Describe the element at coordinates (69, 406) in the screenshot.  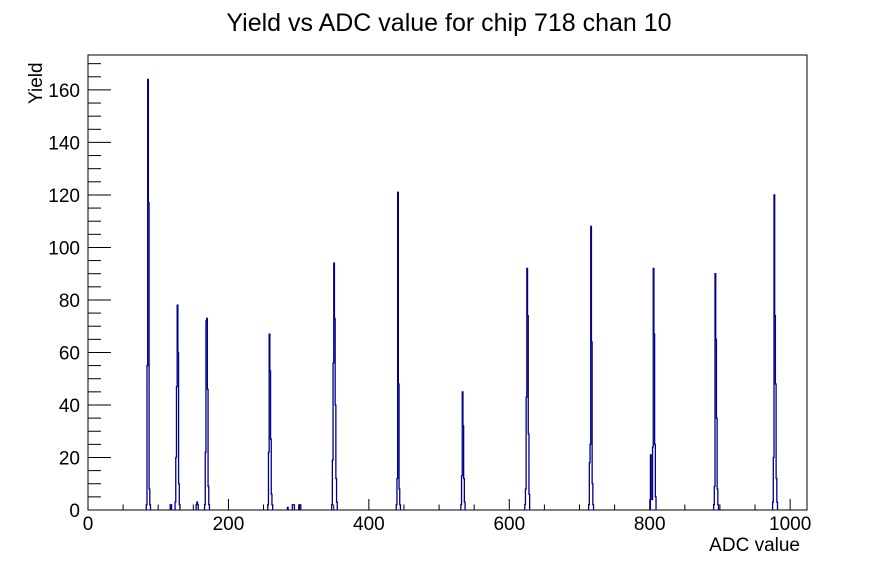
I see `y-tick-label: 40` at that location.